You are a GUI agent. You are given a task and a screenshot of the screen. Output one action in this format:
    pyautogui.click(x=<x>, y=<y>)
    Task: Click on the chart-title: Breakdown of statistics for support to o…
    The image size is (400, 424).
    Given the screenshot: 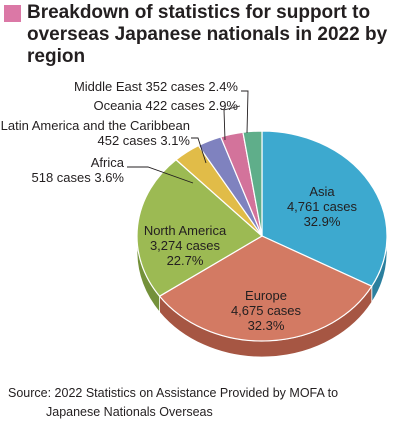 What is the action you would take?
    pyautogui.click(x=207, y=34)
    